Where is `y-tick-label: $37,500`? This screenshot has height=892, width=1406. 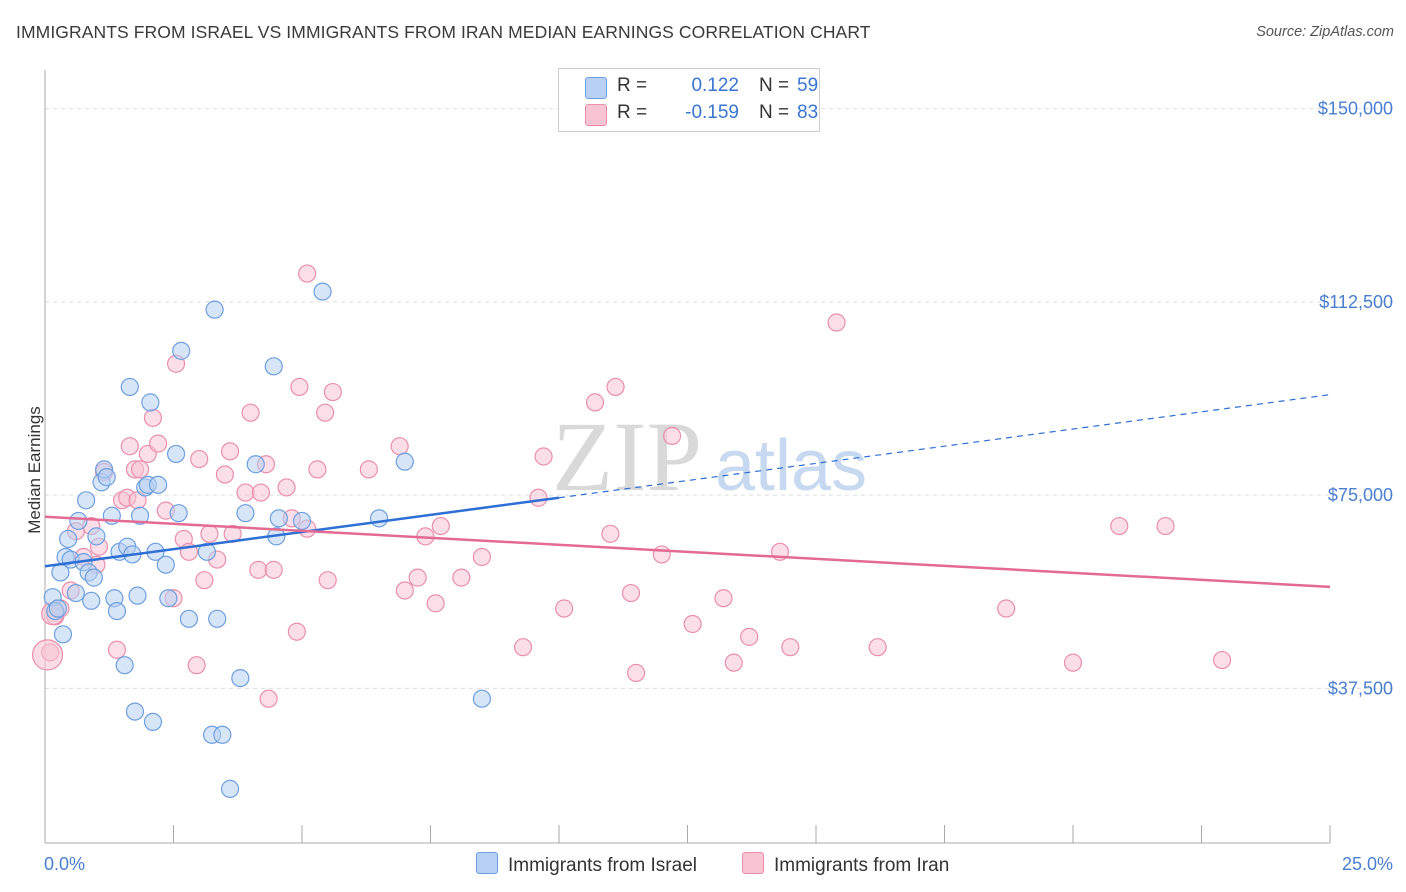 y-tick-label: $37,500 is located at coordinates (1360, 688).